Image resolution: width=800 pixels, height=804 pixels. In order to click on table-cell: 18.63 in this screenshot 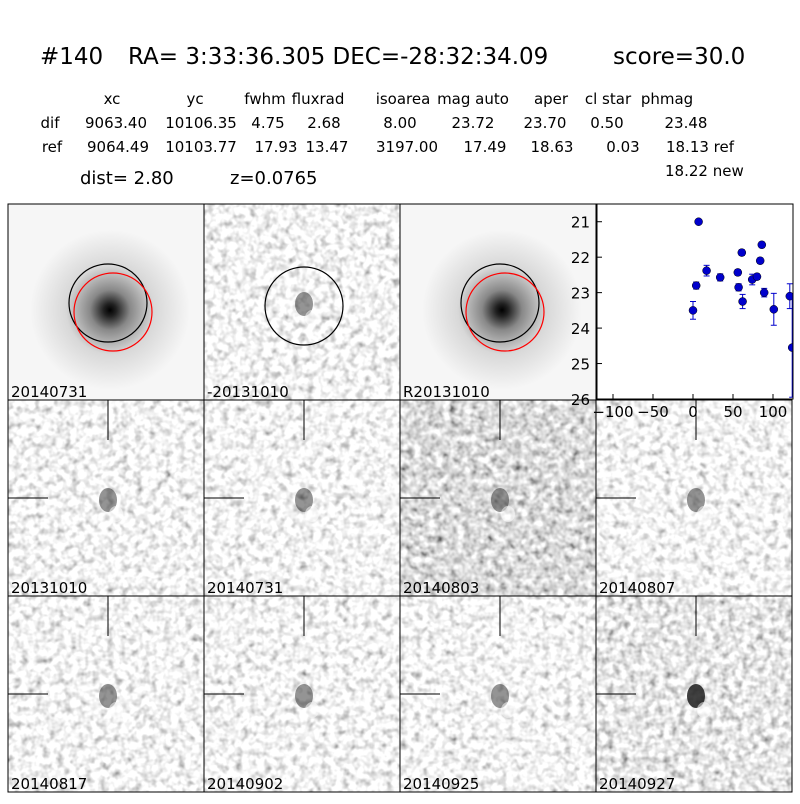, I will do `click(552, 147)`.